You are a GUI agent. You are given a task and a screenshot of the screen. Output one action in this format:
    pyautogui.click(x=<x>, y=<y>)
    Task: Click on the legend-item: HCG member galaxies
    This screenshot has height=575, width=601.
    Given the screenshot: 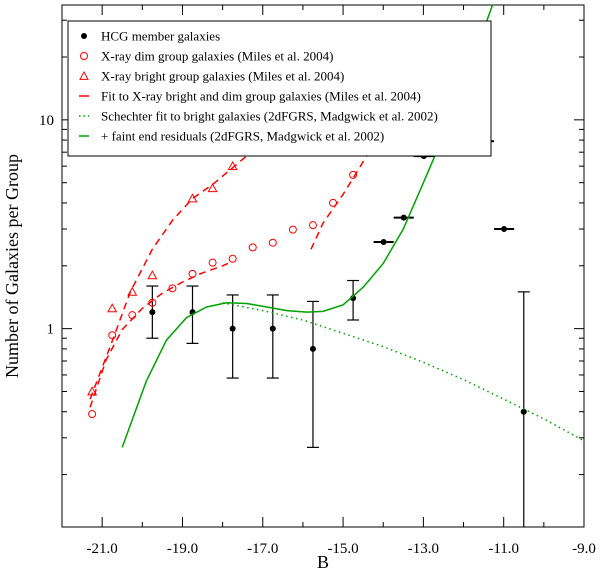 What is the action you would take?
    pyautogui.click(x=150, y=36)
    